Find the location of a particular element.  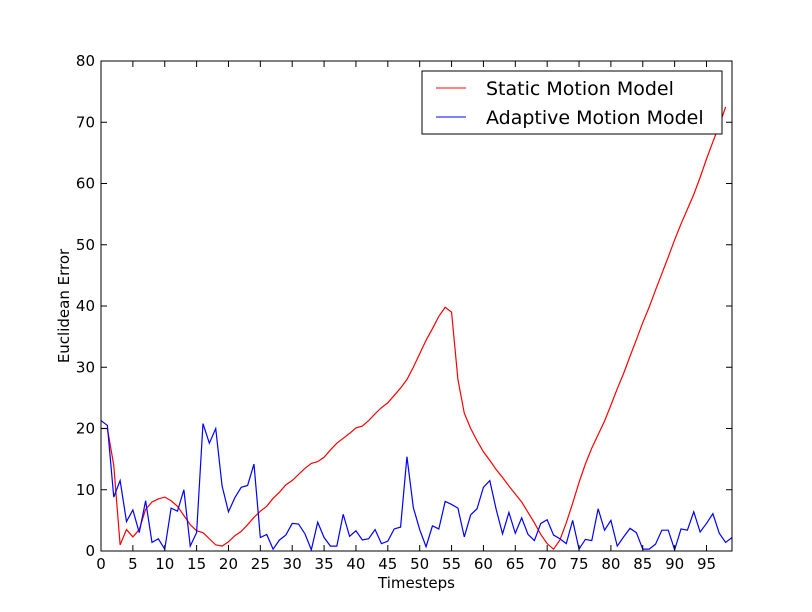

y-tick-label: 30 is located at coordinates (85, 367).